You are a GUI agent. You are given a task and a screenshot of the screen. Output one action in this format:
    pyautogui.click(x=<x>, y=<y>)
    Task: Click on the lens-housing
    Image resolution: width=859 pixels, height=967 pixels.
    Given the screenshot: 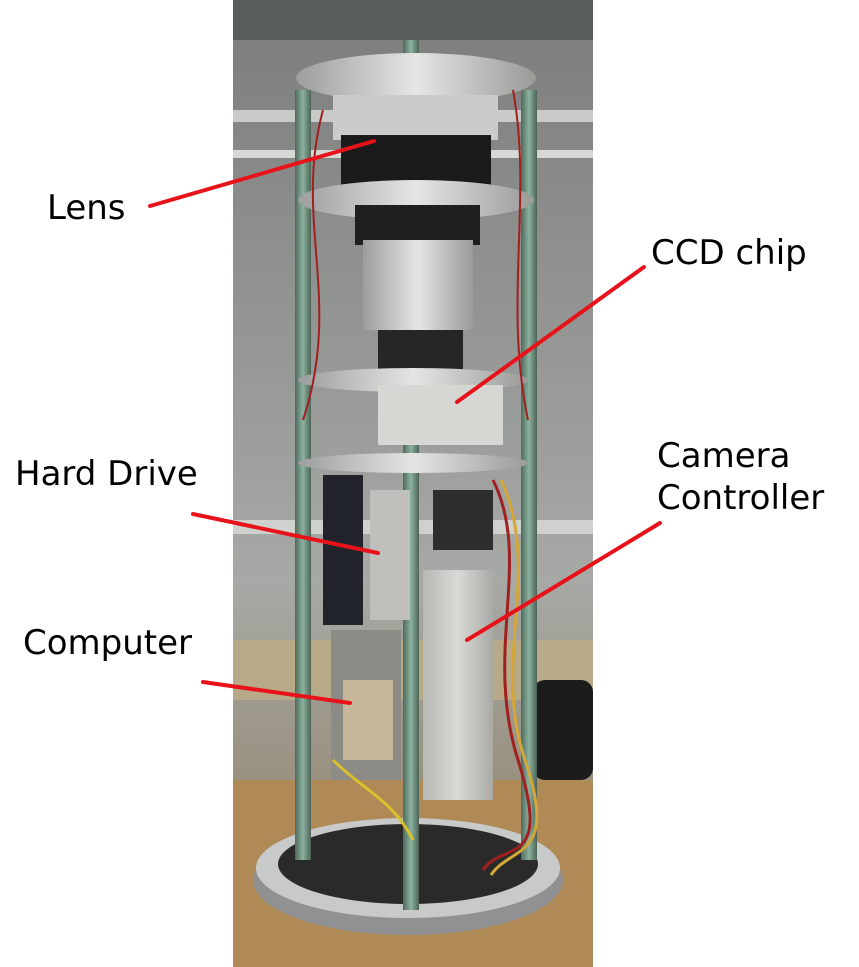 What is the action you would take?
    pyautogui.click(x=415, y=117)
    